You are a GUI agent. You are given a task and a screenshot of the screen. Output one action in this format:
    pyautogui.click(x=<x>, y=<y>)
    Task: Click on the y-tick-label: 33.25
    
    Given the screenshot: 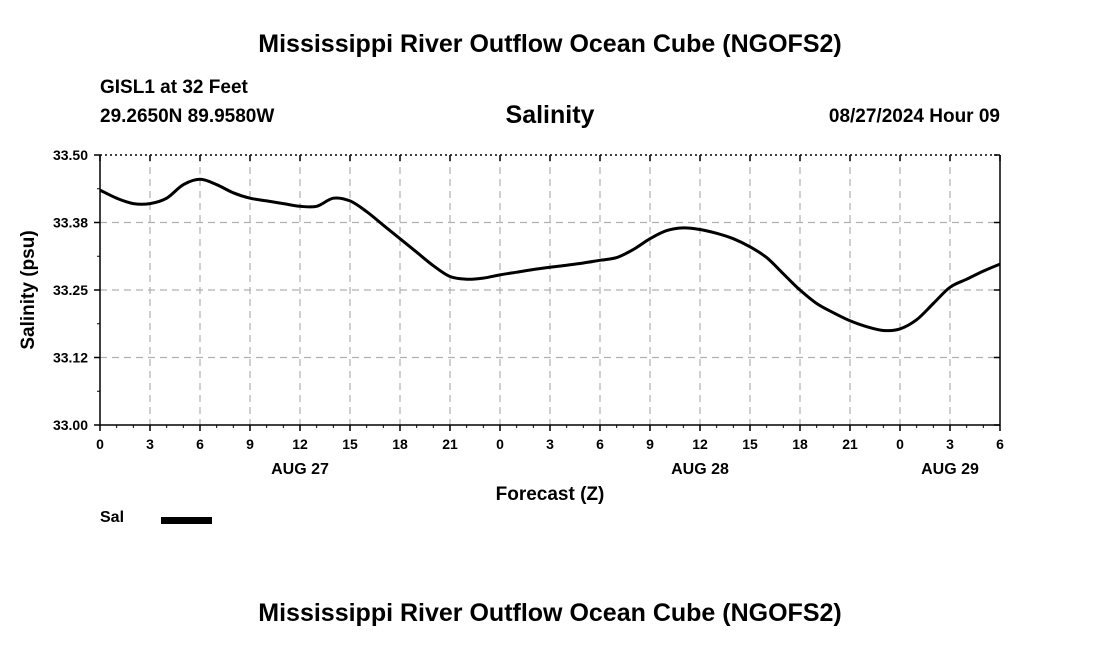 What is the action you would take?
    pyautogui.click(x=70, y=290)
    